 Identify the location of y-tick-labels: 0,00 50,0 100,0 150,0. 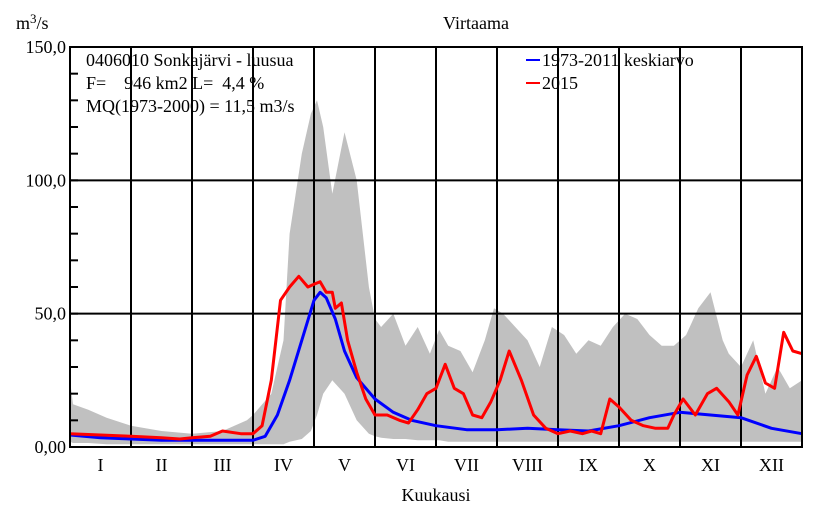
(46, 247).